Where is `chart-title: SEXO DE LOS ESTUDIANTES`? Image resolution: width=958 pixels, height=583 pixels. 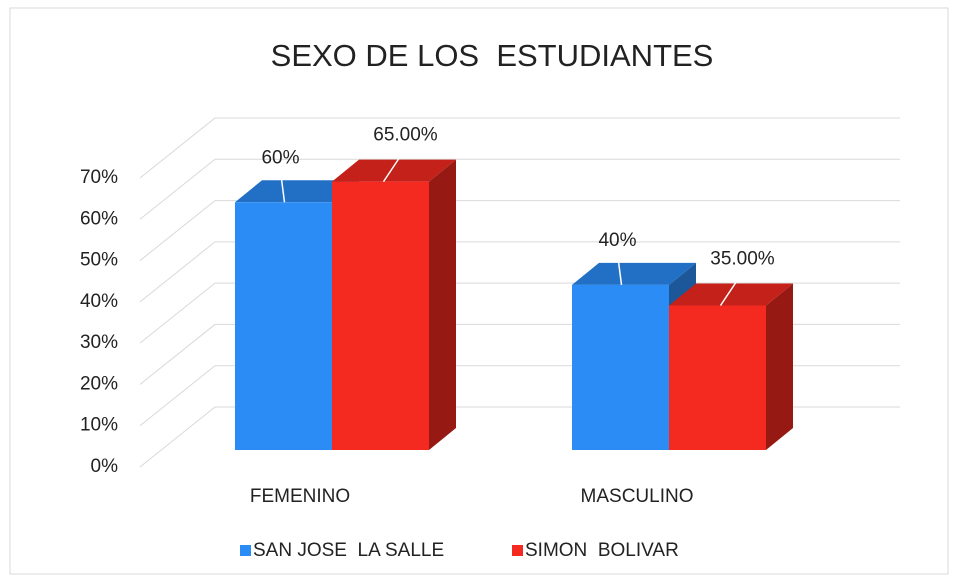 chart-title: SEXO DE LOS ESTUDIANTES is located at coordinates (492, 55).